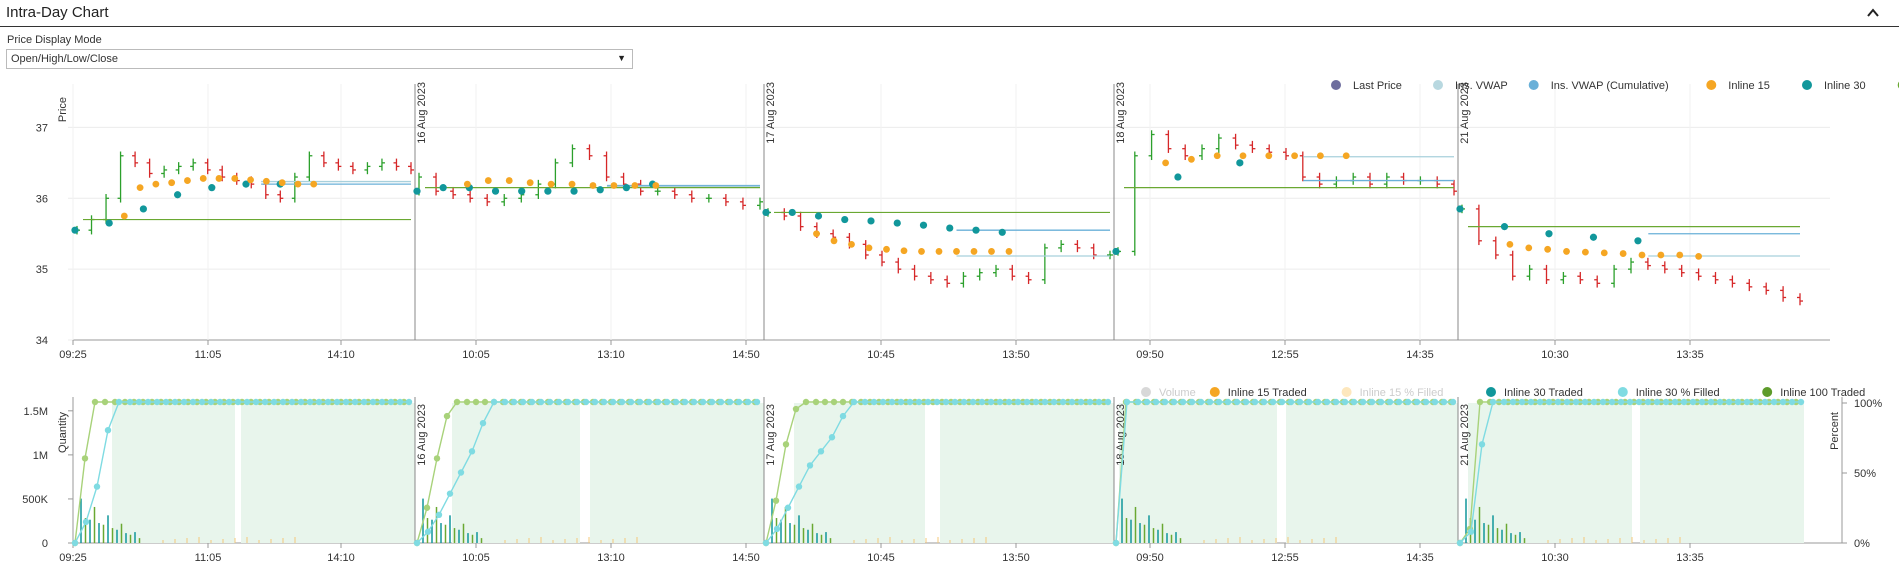 The width and height of the screenshot is (1899, 580). Describe the element at coordinates (1465, 113) in the screenshot. I see `day-separator-label: 21 Aug 2023` at that location.